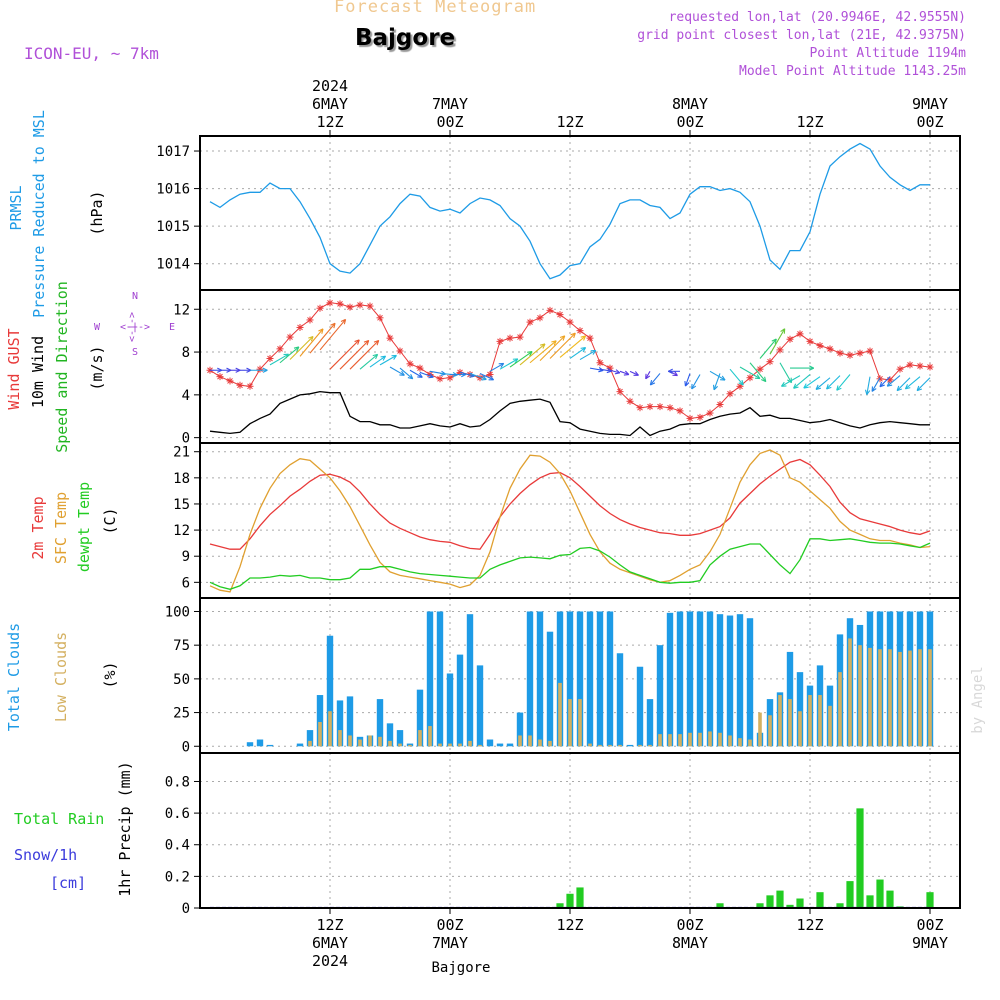  Describe the element at coordinates (125, 828) in the screenshot. I see `precip-axis-label: 1hr Precip (mm)` at that location.